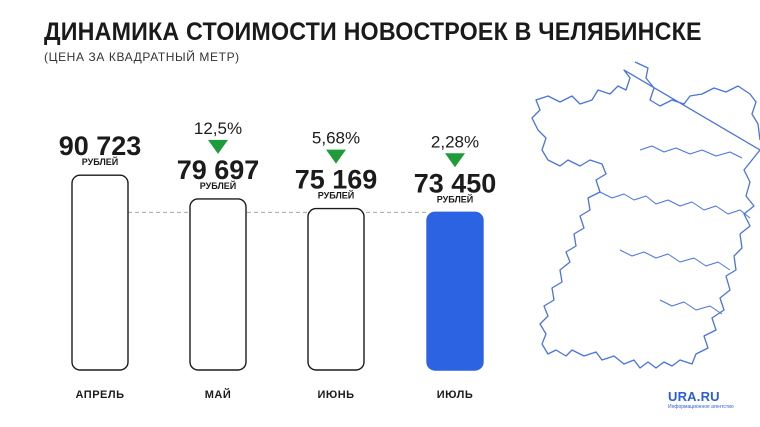 The width and height of the screenshot is (760, 427). I want to click on ura-logo: URA.RU Информационное агентство, so click(701, 399).